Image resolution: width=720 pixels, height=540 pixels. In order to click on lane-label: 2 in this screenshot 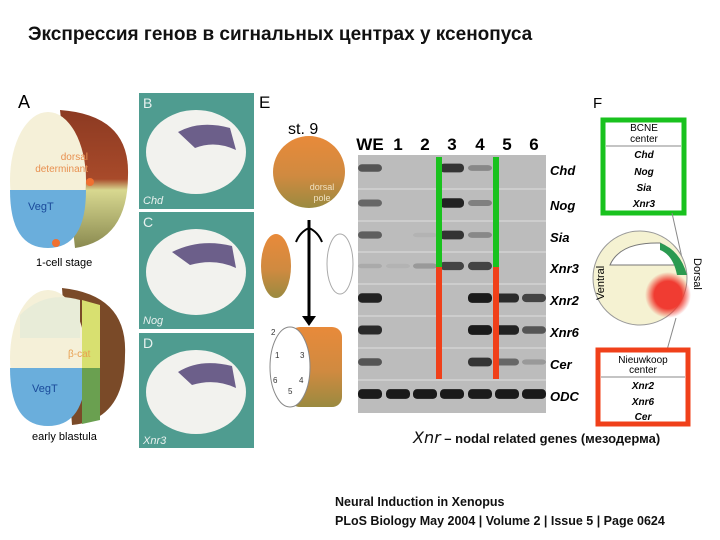, I will do `click(424, 144)`.